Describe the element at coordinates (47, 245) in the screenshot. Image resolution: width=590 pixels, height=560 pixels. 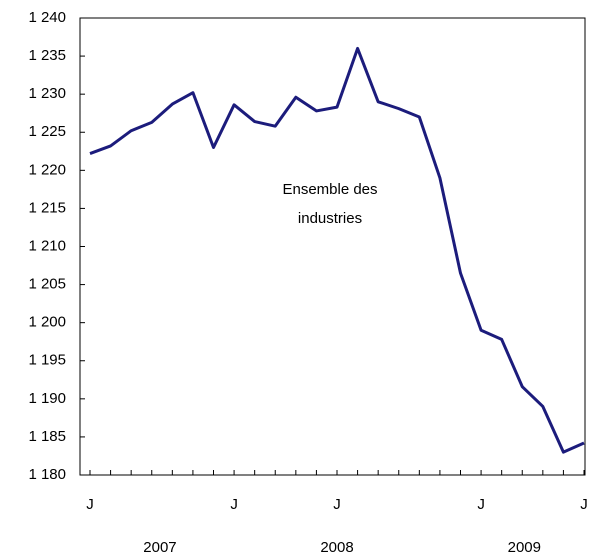
I see `y-tick-label: 1 210` at that location.